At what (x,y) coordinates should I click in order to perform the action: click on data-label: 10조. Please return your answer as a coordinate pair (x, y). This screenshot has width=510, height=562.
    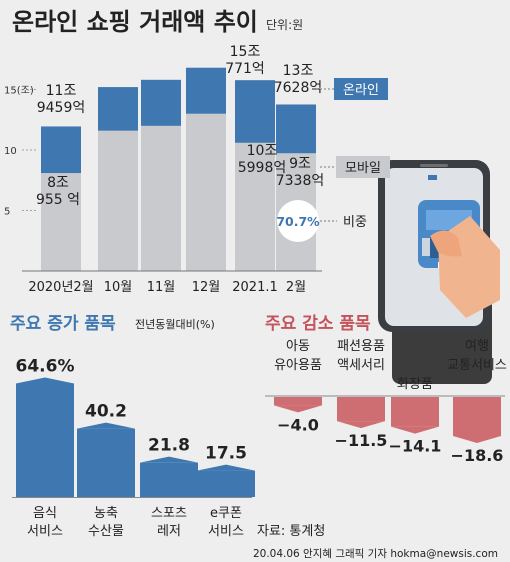
    Looking at the image, I should click on (262, 151).